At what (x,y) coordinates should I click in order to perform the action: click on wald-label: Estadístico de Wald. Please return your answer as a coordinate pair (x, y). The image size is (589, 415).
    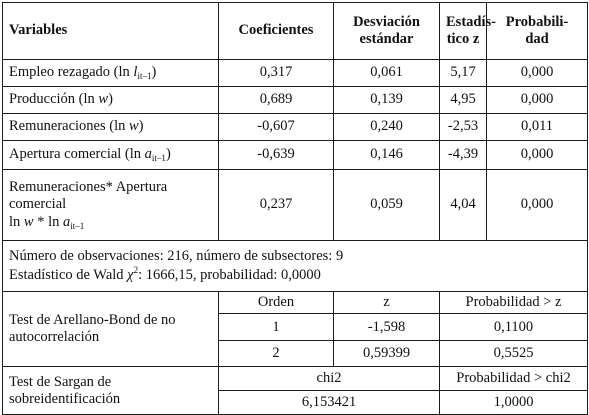
    Looking at the image, I should click on (68, 274).